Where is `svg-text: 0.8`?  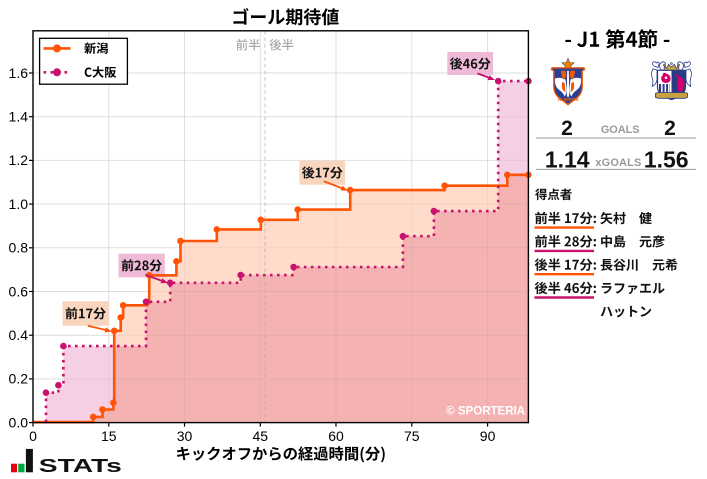
svg-text: 0.8 is located at coordinates (19, 248).